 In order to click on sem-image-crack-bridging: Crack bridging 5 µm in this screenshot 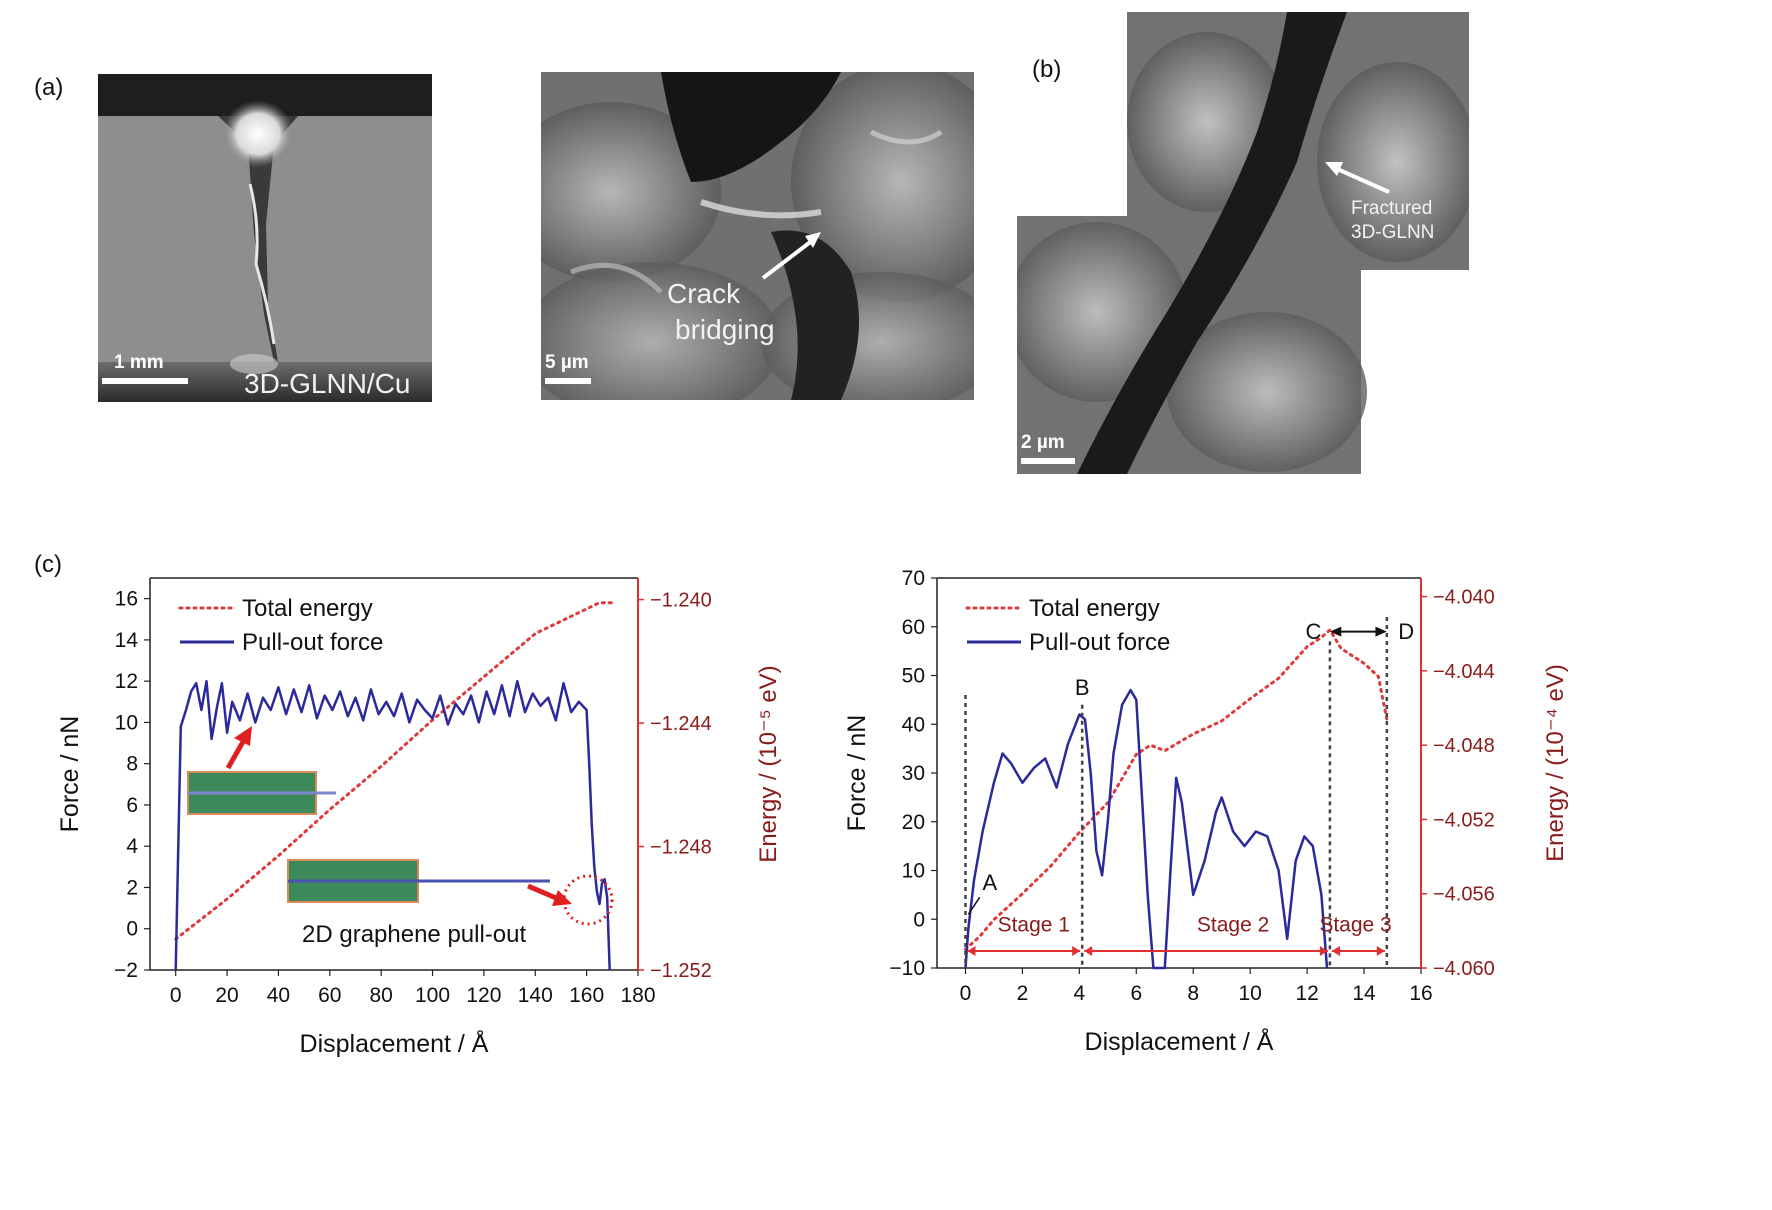, I will do `click(757, 236)`.